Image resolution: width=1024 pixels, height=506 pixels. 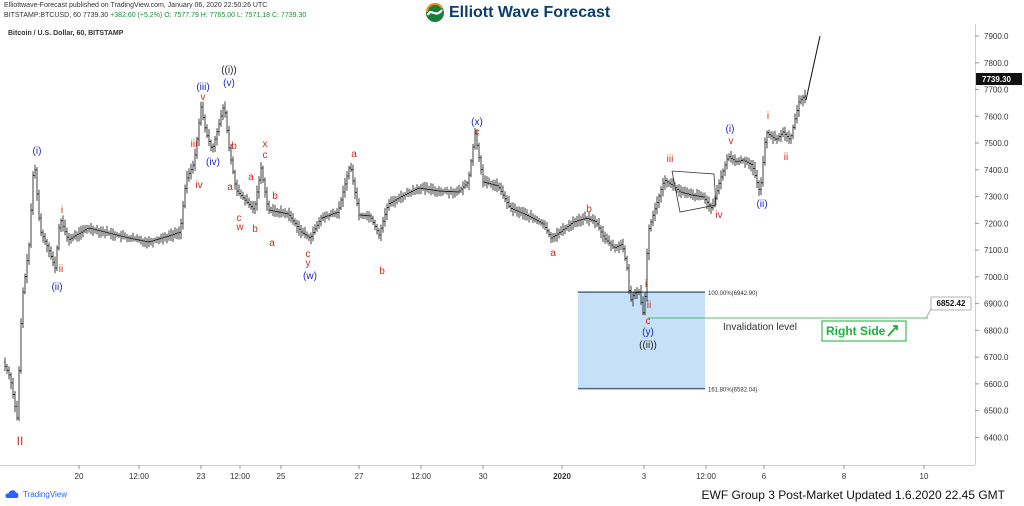 I want to click on price-tick-label: 6800.0, so click(x=996, y=330).